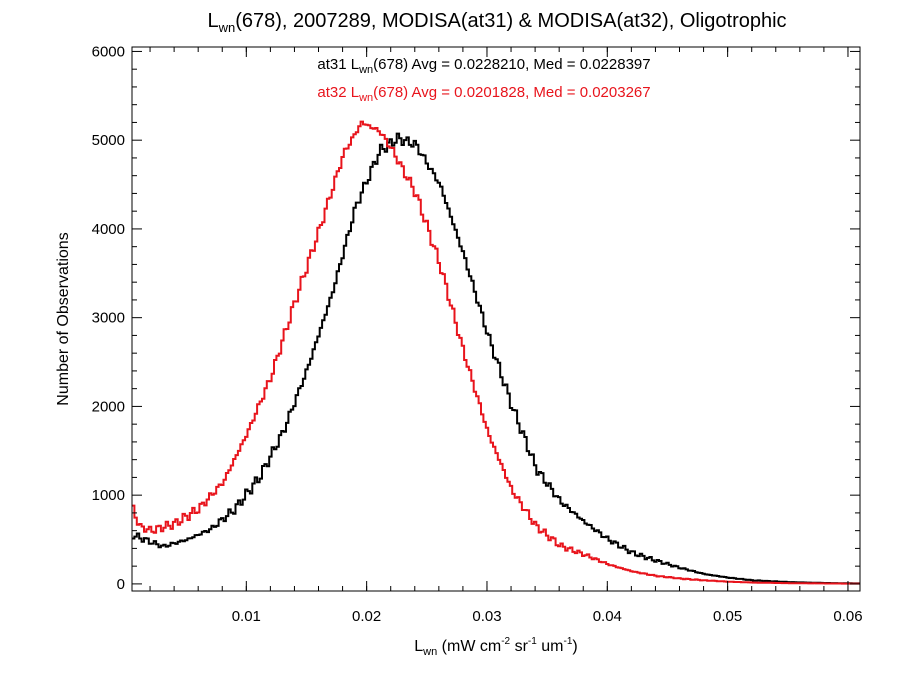 The width and height of the screenshot is (900, 675). What do you see at coordinates (727, 616) in the screenshot?
I see `x-tick-label: 0.05` at bounding box center [727, 616].